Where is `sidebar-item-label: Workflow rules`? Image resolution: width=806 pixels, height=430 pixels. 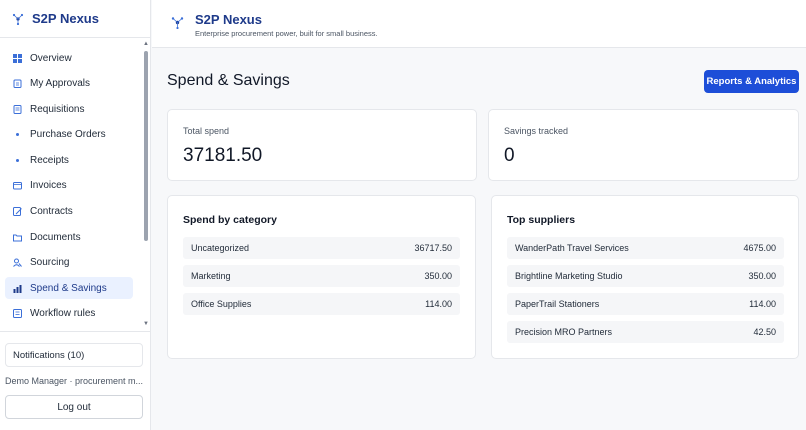 sidebar-item-label: Workflow rules is located at coordinates (63, 314).